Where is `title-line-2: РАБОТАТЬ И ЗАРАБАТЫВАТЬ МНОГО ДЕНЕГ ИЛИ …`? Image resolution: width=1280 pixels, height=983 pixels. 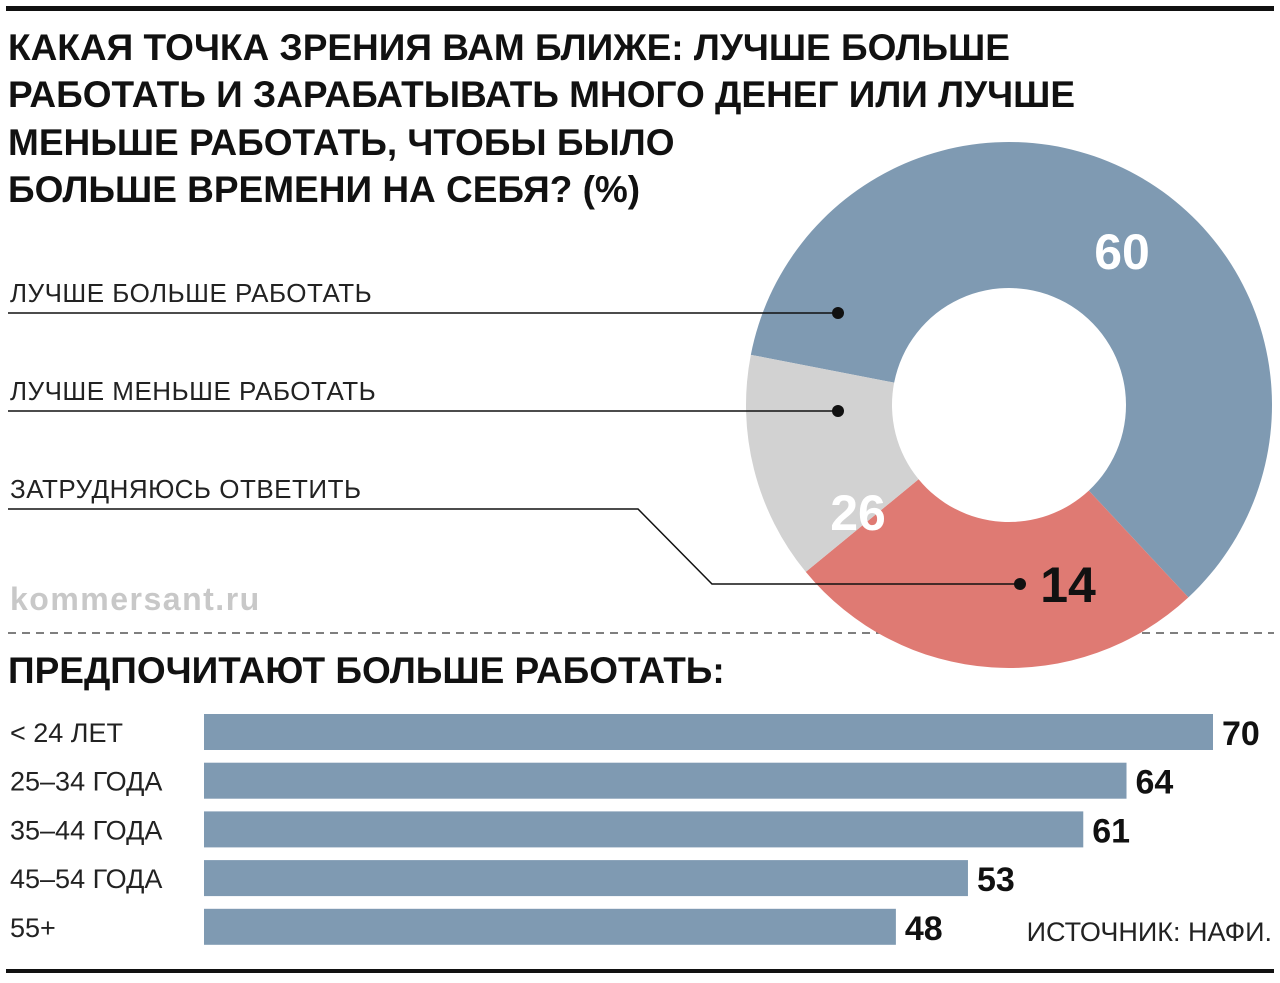 title-line-2: РАБОТАТЬ И ЗАРАБАТЫВАТЬ МНОГО ДЕНЕГ ИЛИ … is located at coordinates (541, 94).